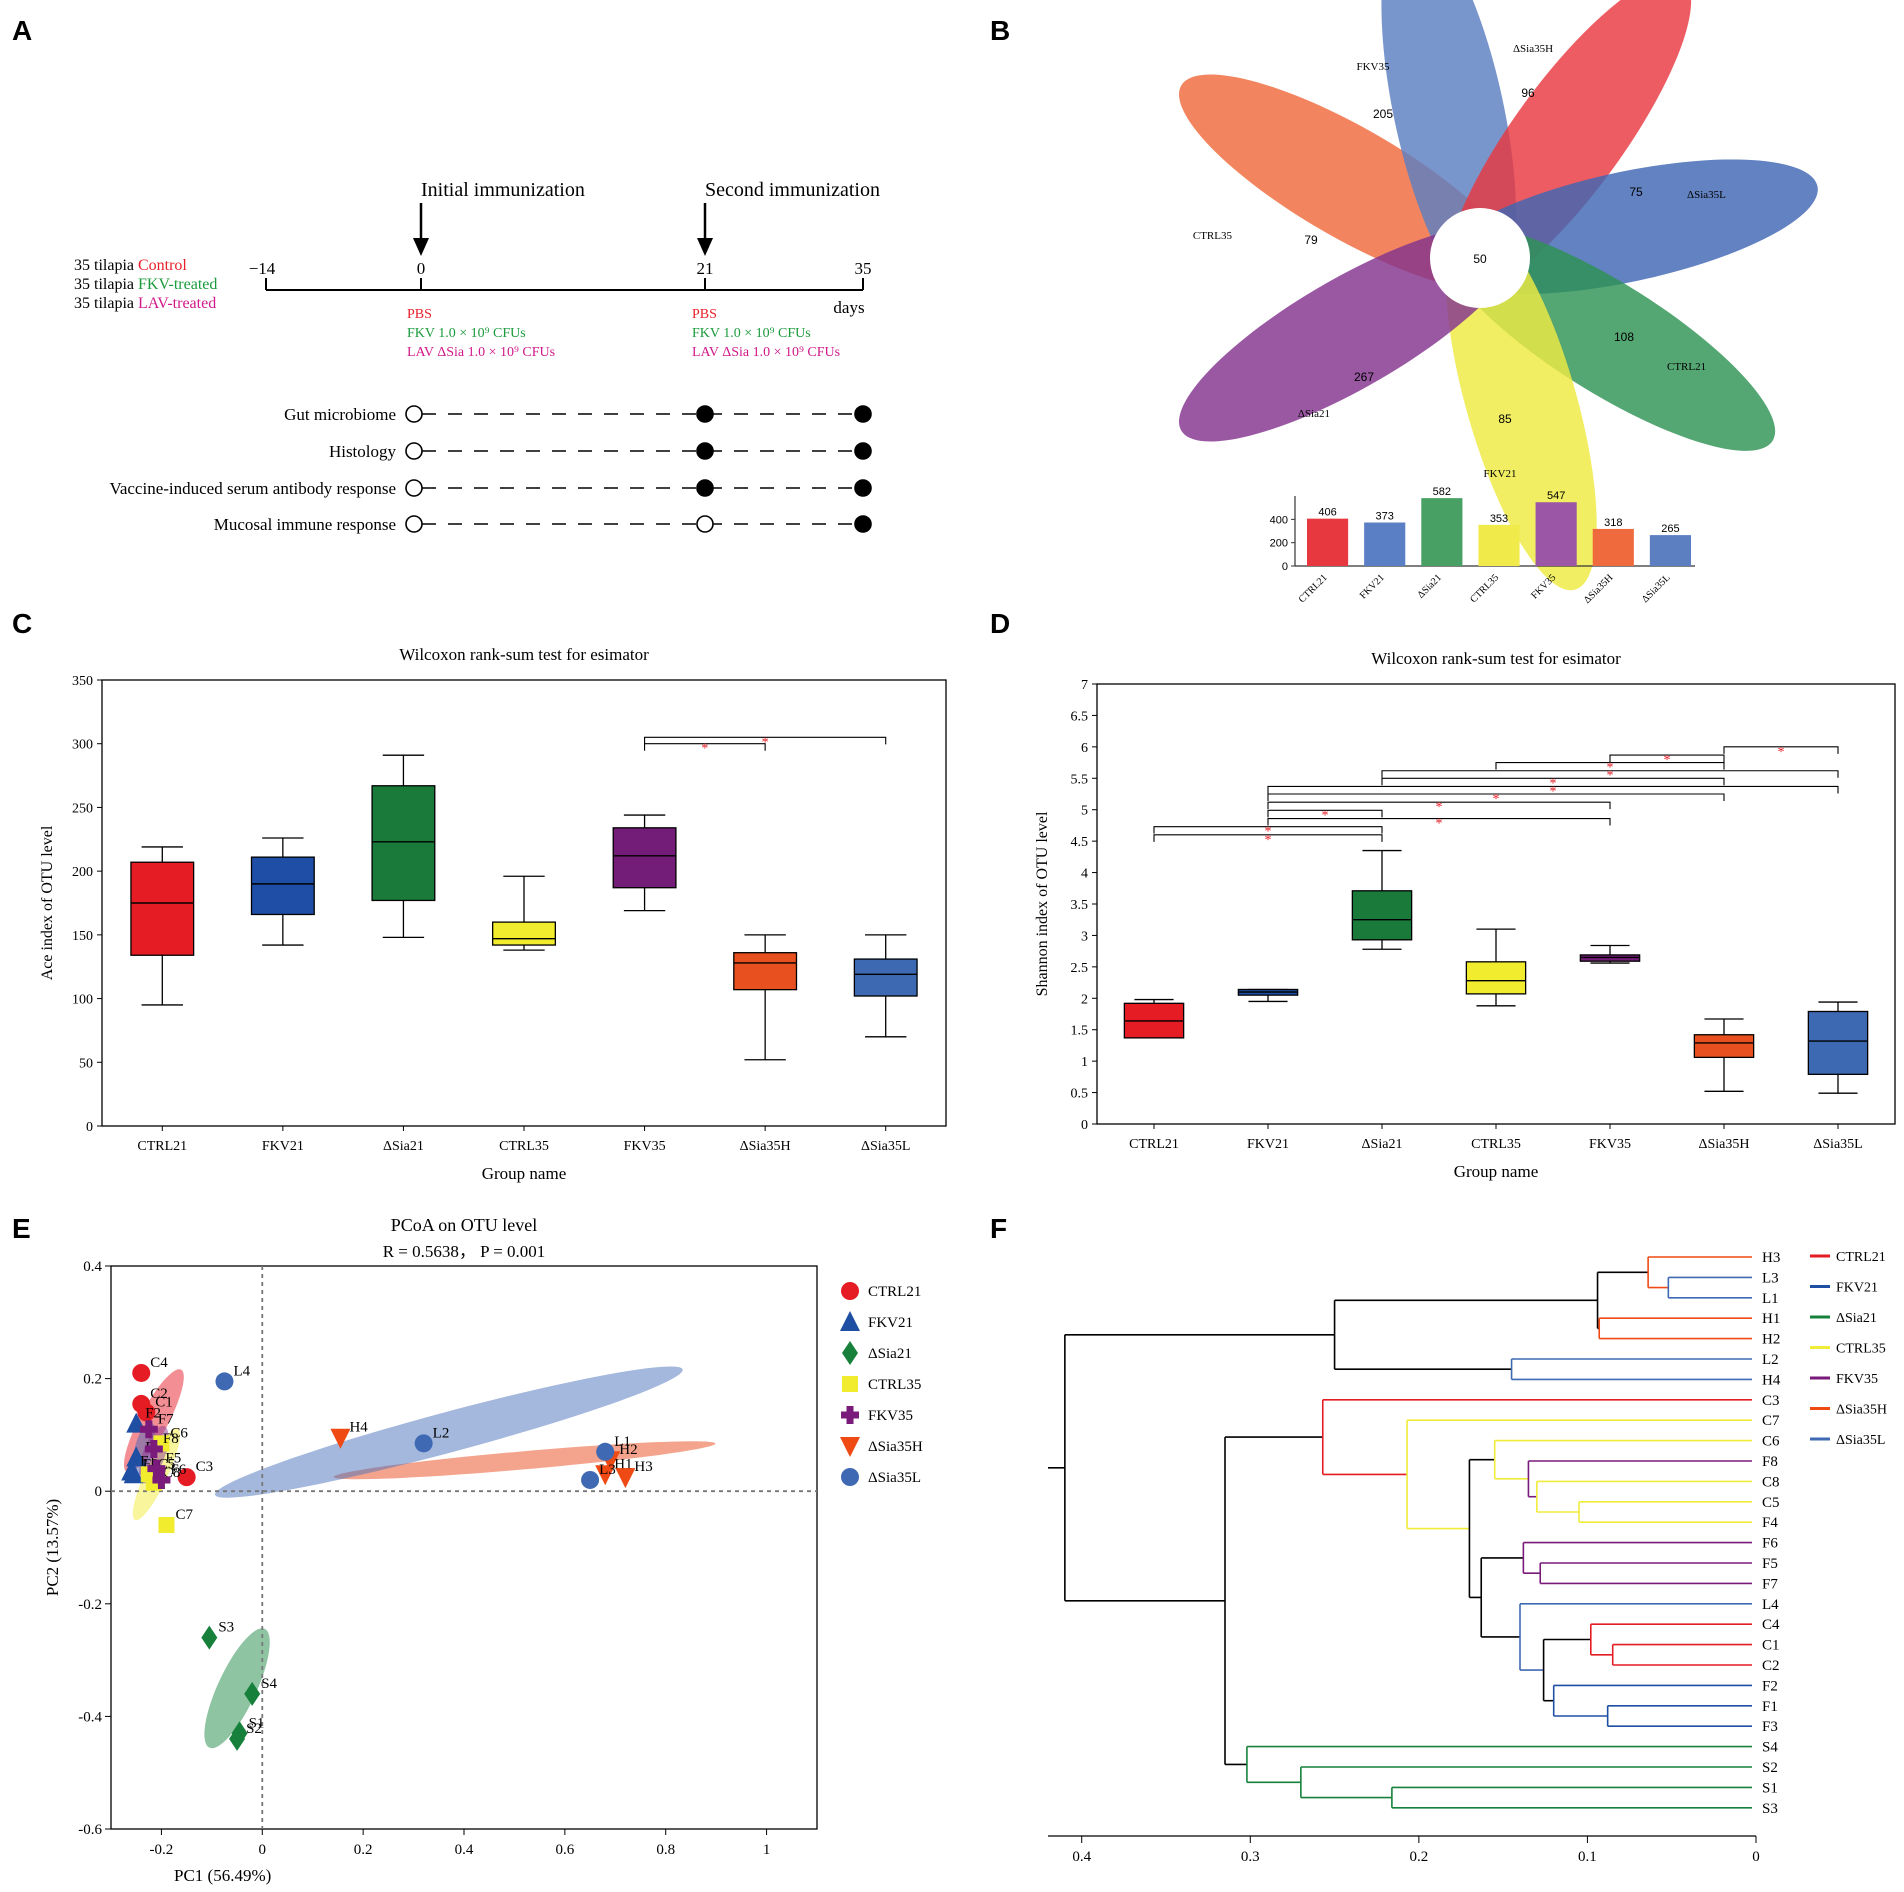 The image size is (1904, 1892). I want to click on y-tick-label: 4, so click(1084, 874).